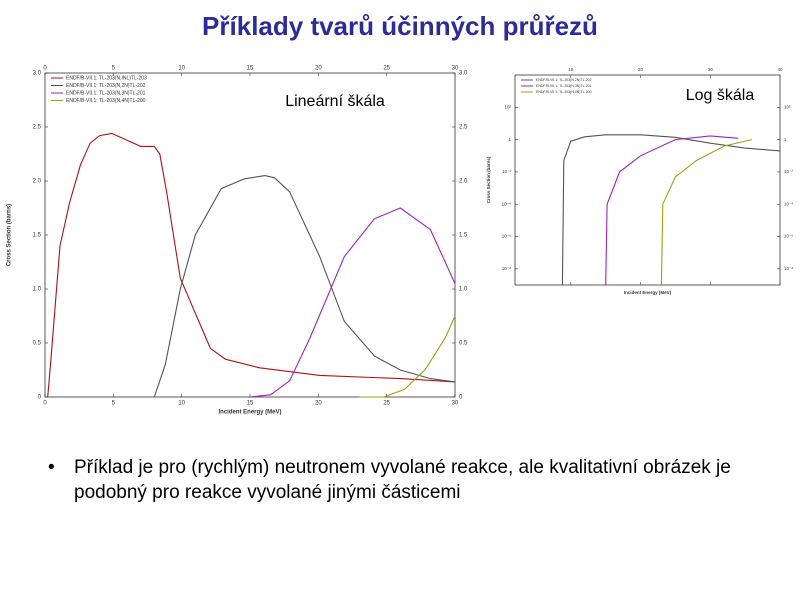  I want to click on plot-frame, so click(647, 180).